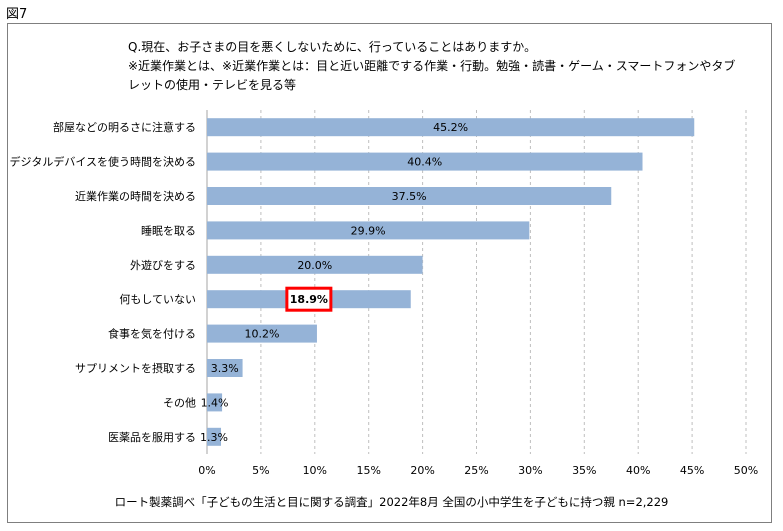 The image size is (783, 531). I want to click on x-tick-label: 35%, so click(584, 470).